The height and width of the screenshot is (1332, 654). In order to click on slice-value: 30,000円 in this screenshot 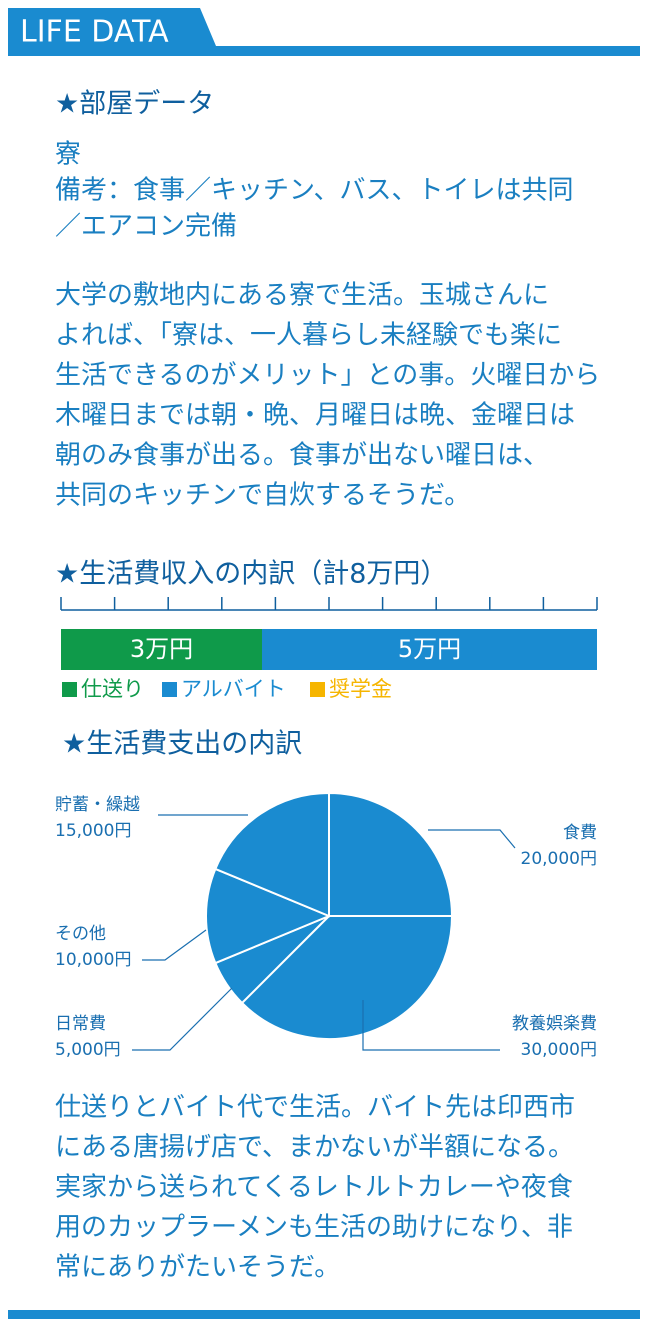, I will do `click(559, 1050)`.